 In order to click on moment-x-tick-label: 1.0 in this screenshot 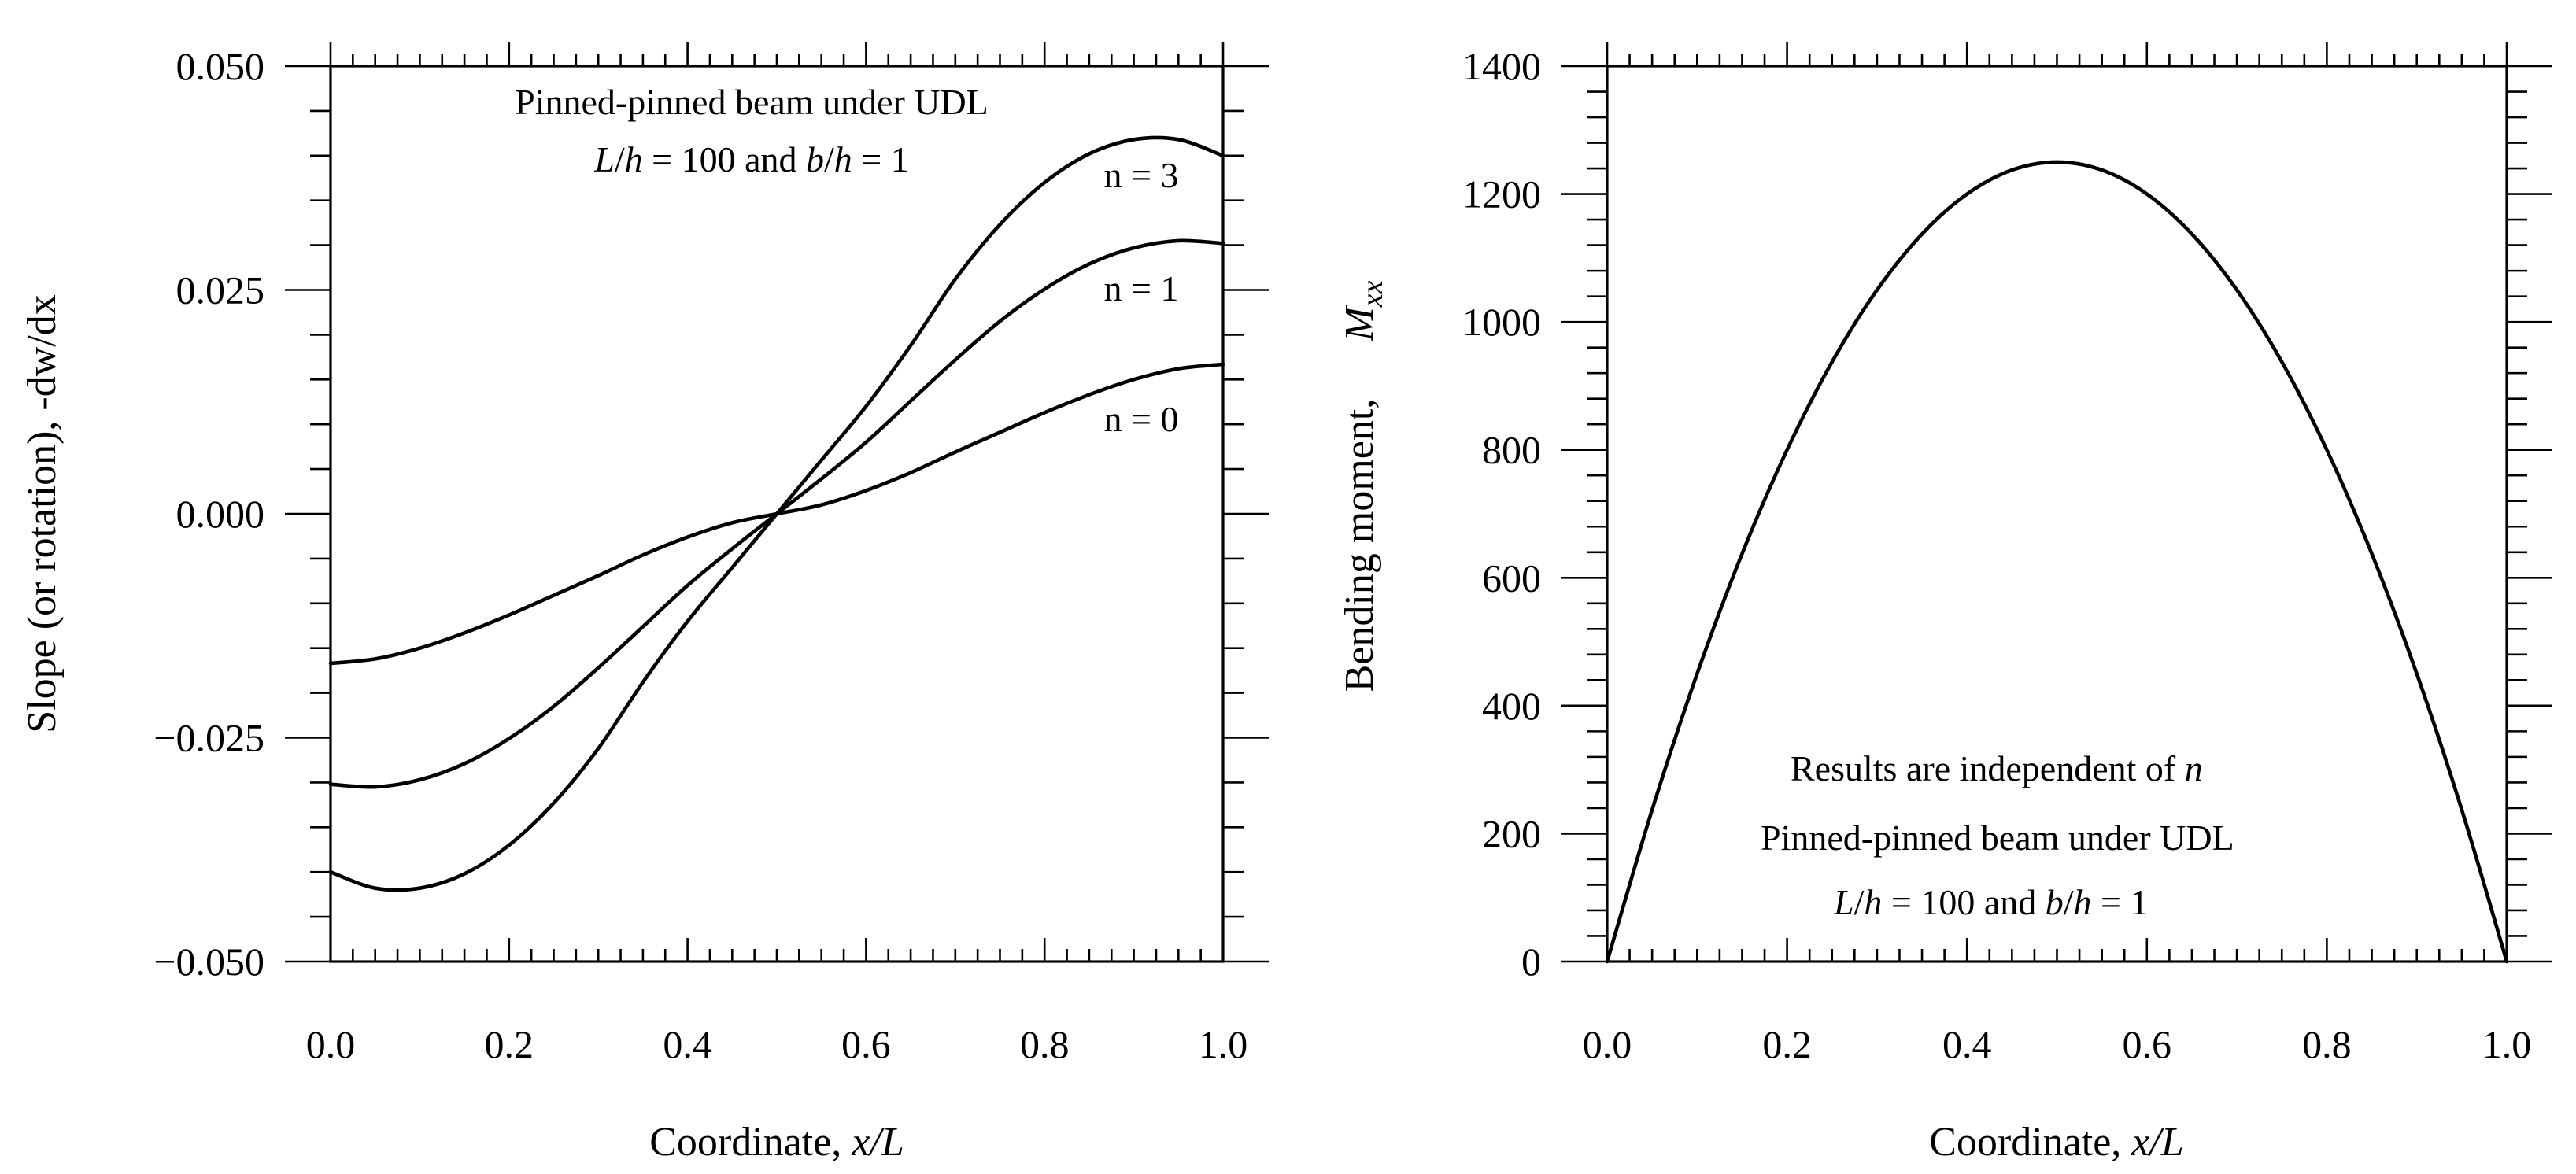, I will do `click(2507, 1044)`.